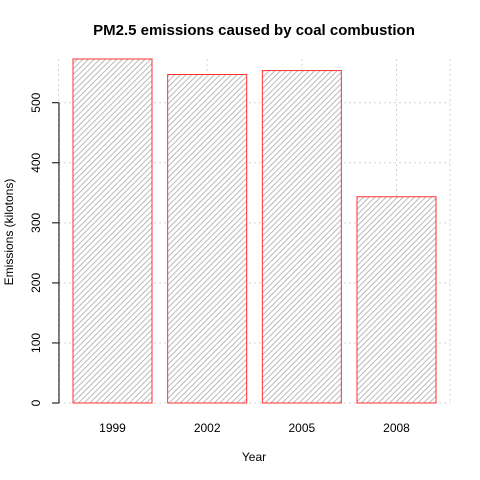 This screenshot has width=480, height=480. I want to click on bar-2008, so click(396, 300).